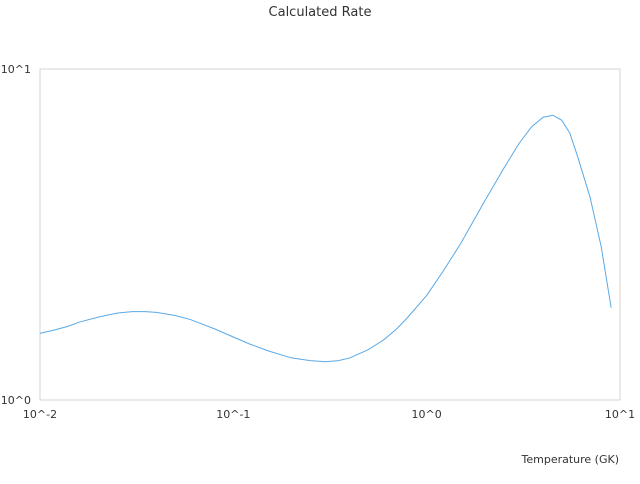 This screenshot has width=640, height=484. I want to click on y-axis-ticks: 10^0 10^1, so click(16, 235).